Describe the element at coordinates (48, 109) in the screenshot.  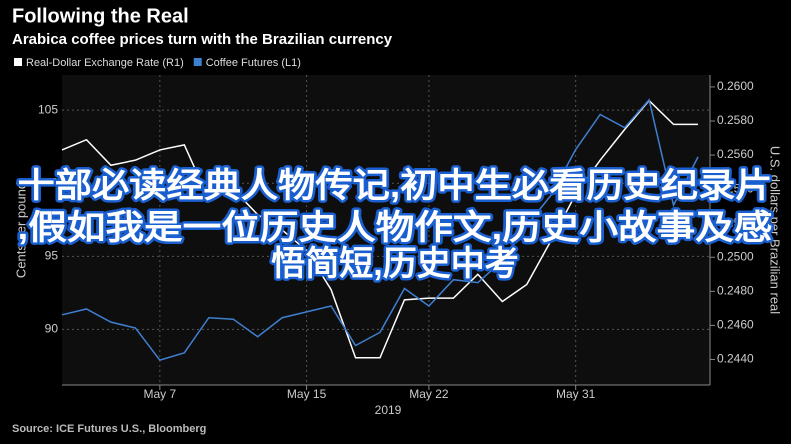
I see `y-tick-label: 105` at that location.